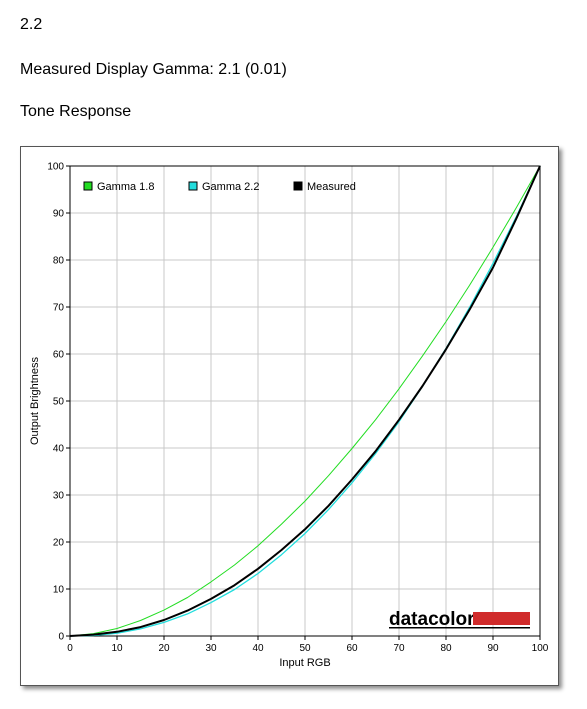  Describe the element at coordinates (501, 618) in the screenshot. I see `logo-bar` at that location.